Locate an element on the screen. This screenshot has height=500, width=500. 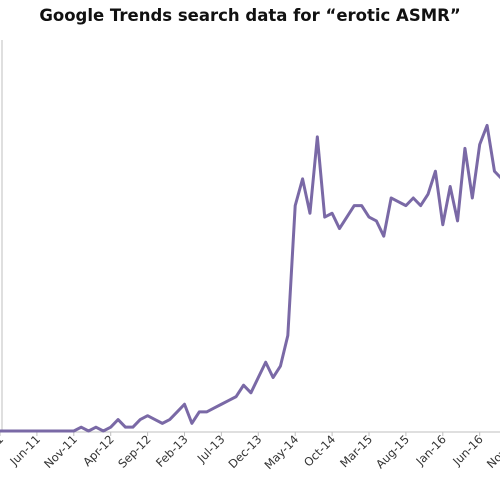
x-tick-label: Aug-15 is located at coordinates (392, 451).